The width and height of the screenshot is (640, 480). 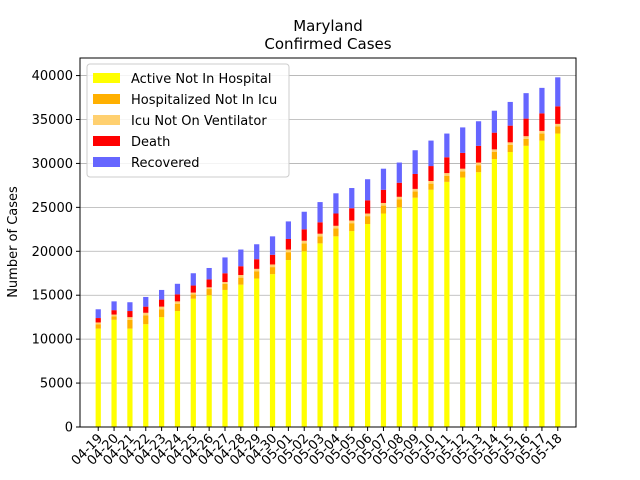 What do you see at coordinates (165, 163) in the screenshot?
I see `legend-label: Recovered` at bounding box center [165, 163].